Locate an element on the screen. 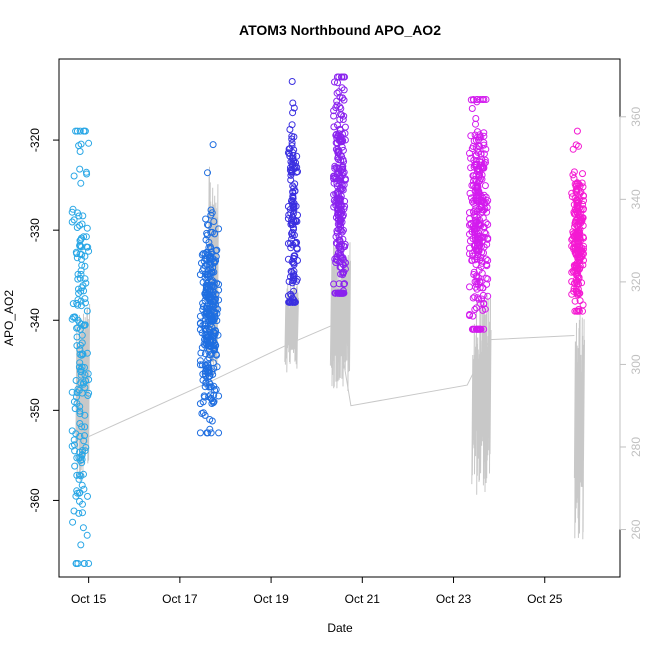 Image resolution: width=650 pixels, height=650 pixels. x-tick-label: Oct 17 is located at coordinates (180, 599).